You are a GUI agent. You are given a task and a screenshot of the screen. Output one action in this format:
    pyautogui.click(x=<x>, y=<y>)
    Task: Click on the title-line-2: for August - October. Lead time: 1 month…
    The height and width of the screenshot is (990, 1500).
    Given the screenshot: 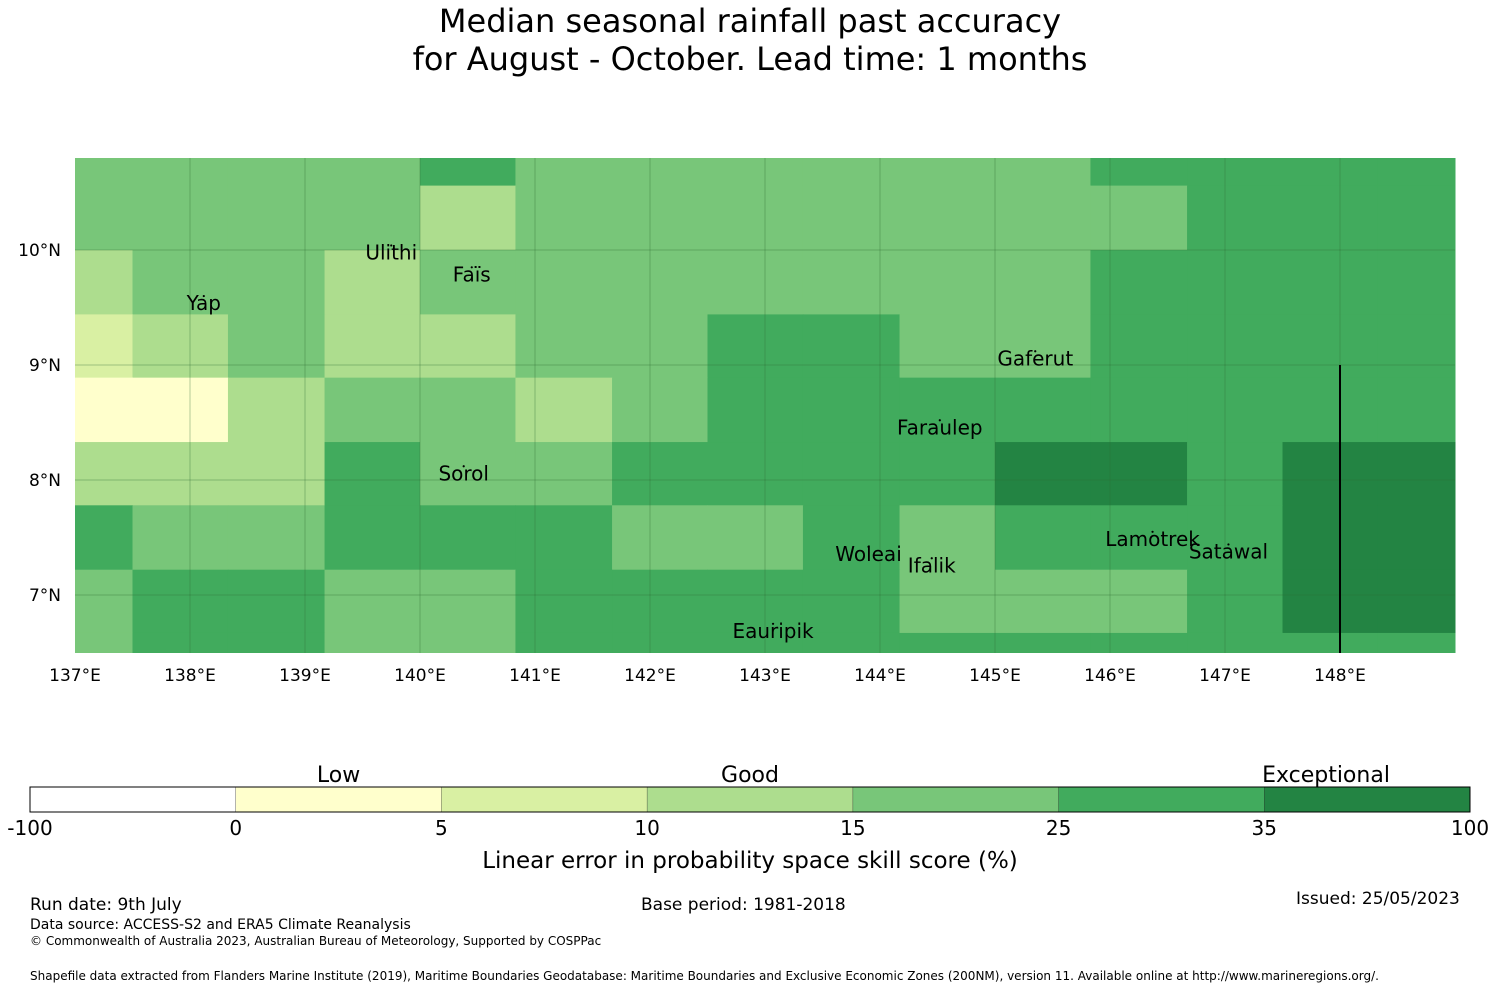 What is the action you would take?
    pyautogui.click(x=750, y=59)
    